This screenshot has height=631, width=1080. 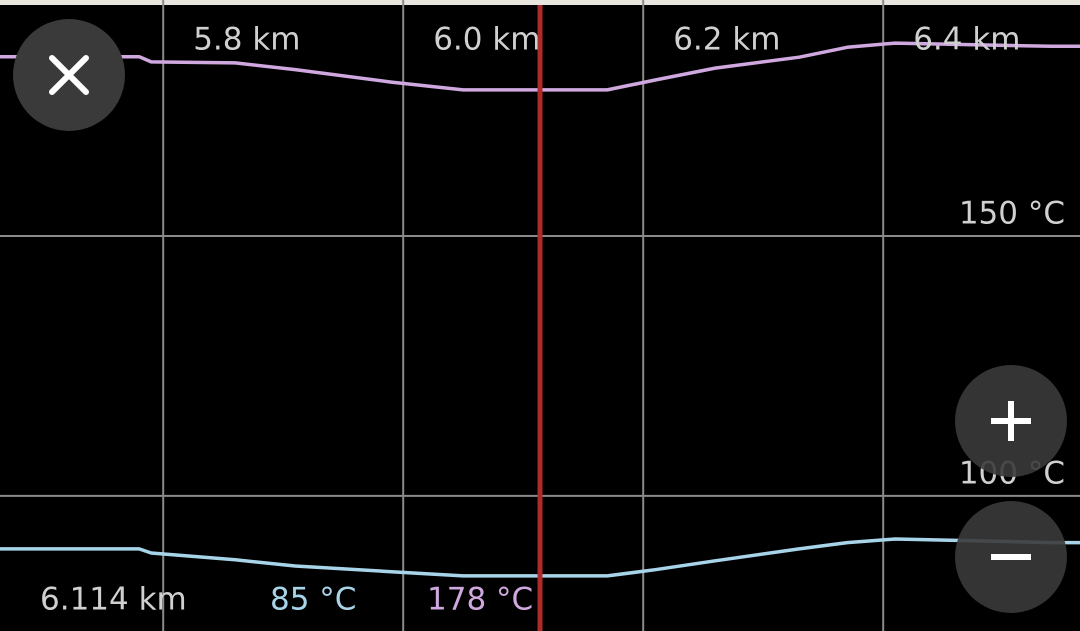 What do you see at coordinates (480, 600) in the screenshot?
I see `cursor-readout: 178 °C` at bounding box center [480, 600].